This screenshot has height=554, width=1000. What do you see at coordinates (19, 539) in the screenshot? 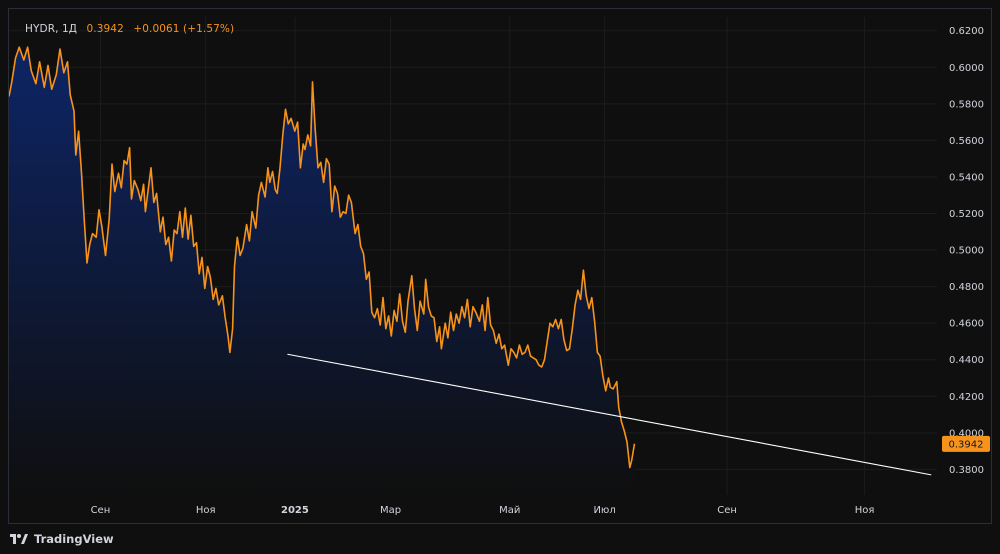
I see `tradingview-logo-icon` at bounding box center [19, 539].